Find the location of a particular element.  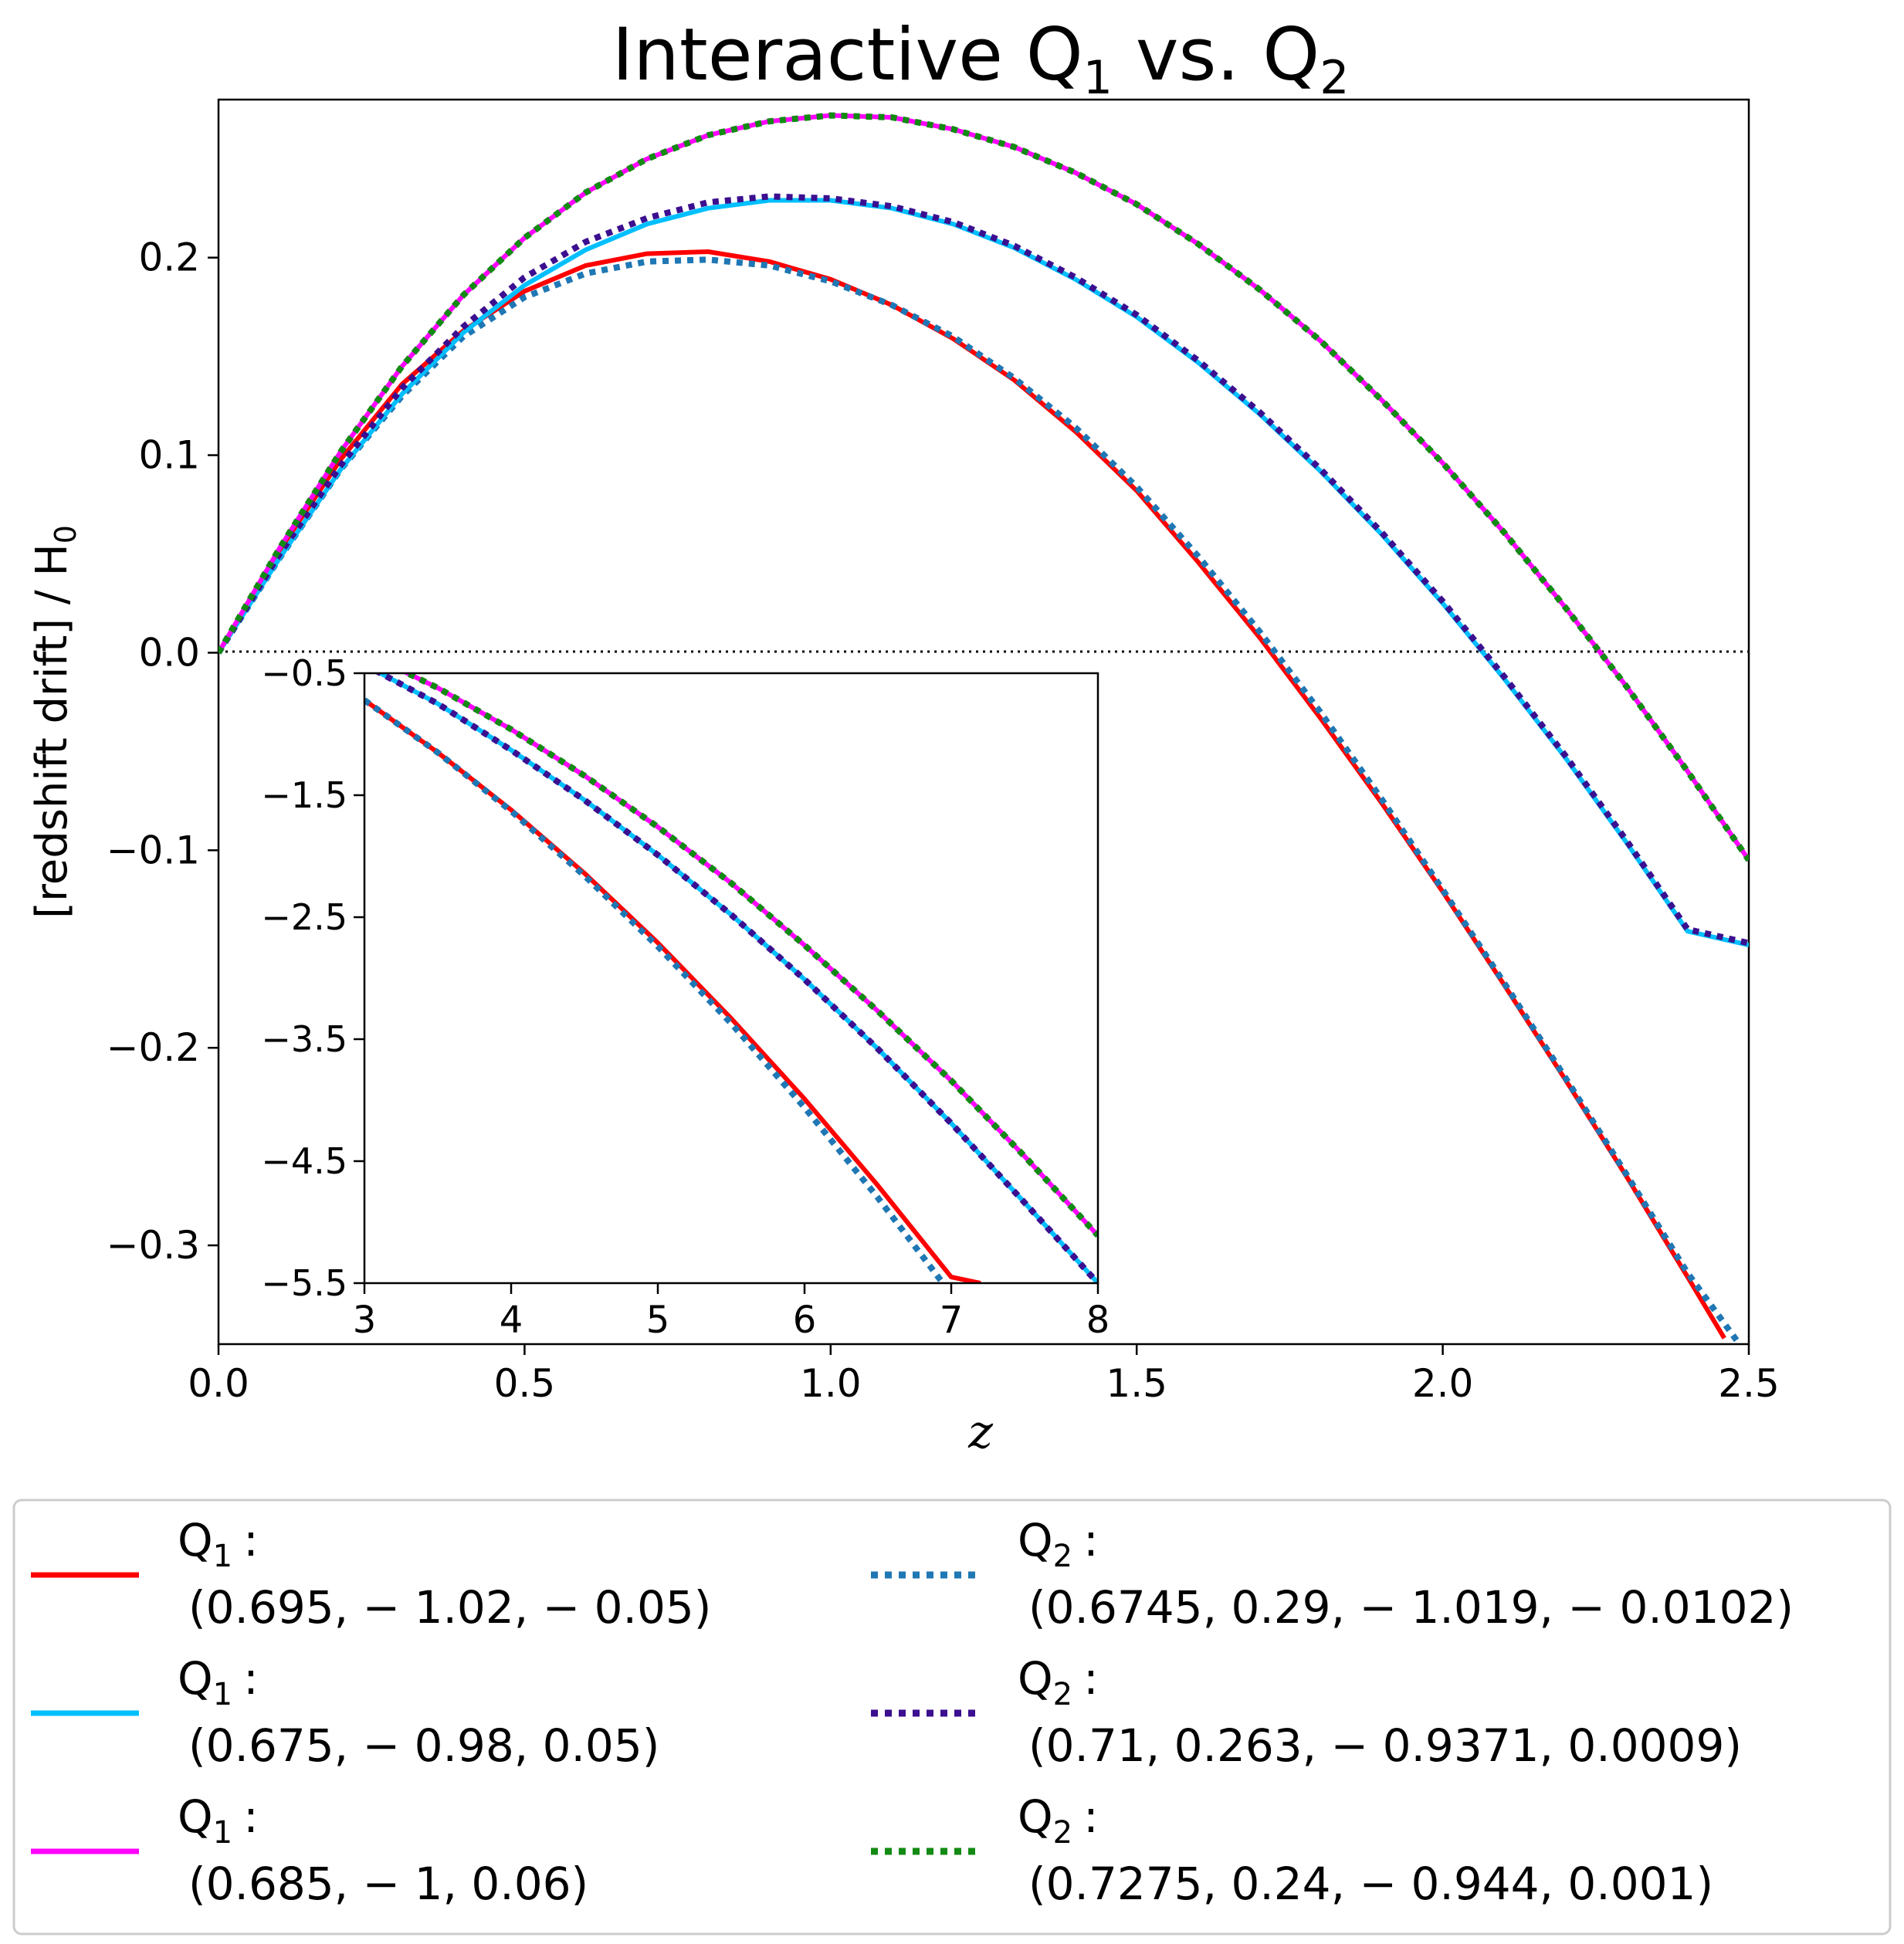

x-axis-ticks: 0.0 0.5 1.0 1.5 2.0 2.5 is located at coordinates (984, 1375).